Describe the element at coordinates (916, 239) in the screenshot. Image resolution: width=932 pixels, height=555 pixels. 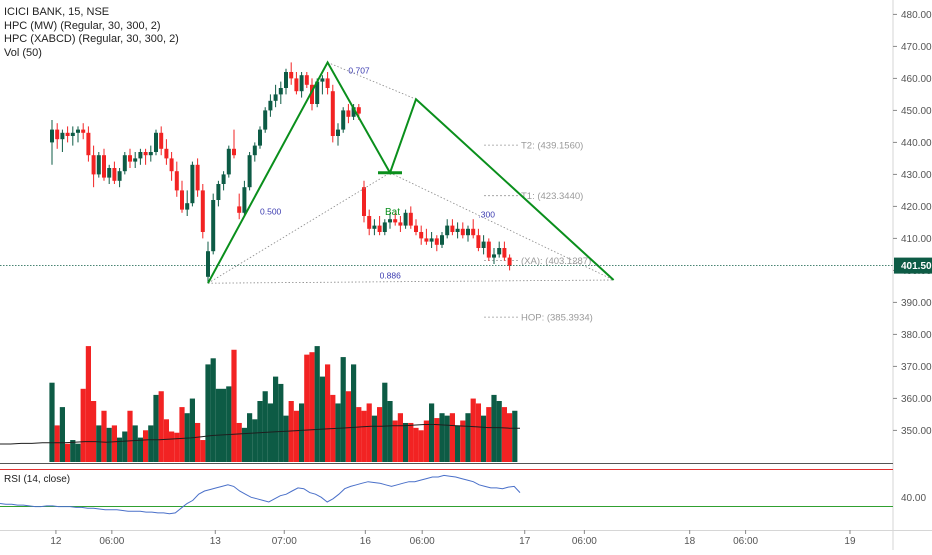
I see `price-tick-label: 410.00` at that location.